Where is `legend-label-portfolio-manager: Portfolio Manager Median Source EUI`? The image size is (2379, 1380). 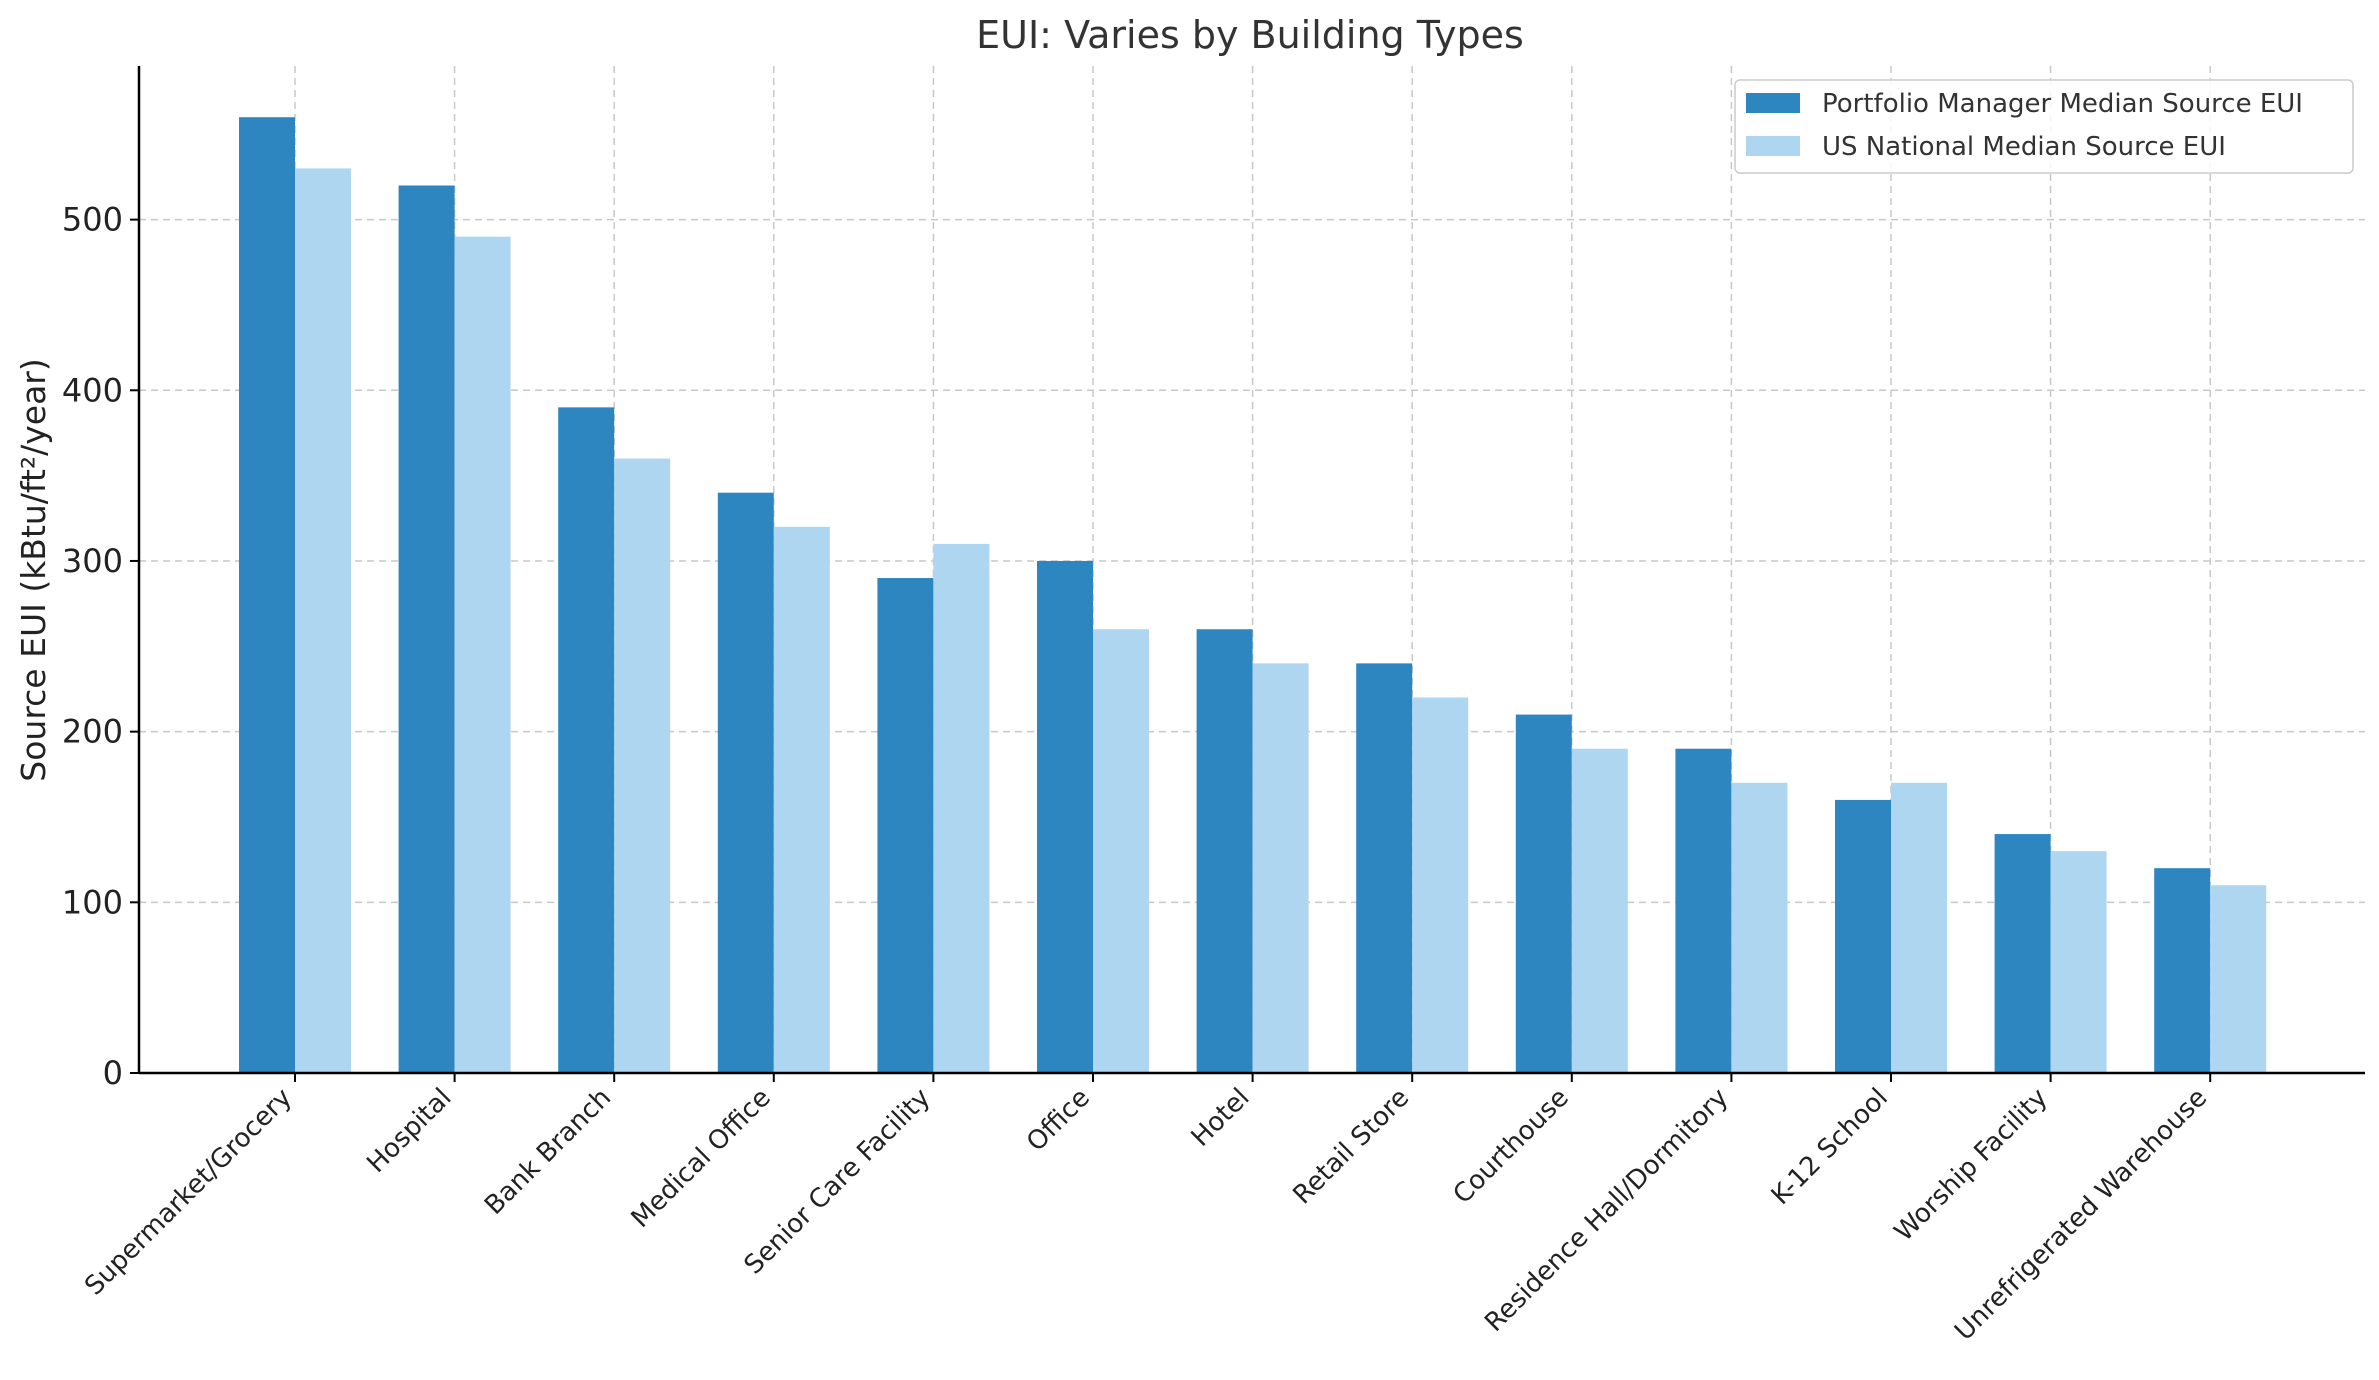 legend-label-portfolio-manager: Portfolio Manager Median Source EUI is located at coordinates (2062, 104).